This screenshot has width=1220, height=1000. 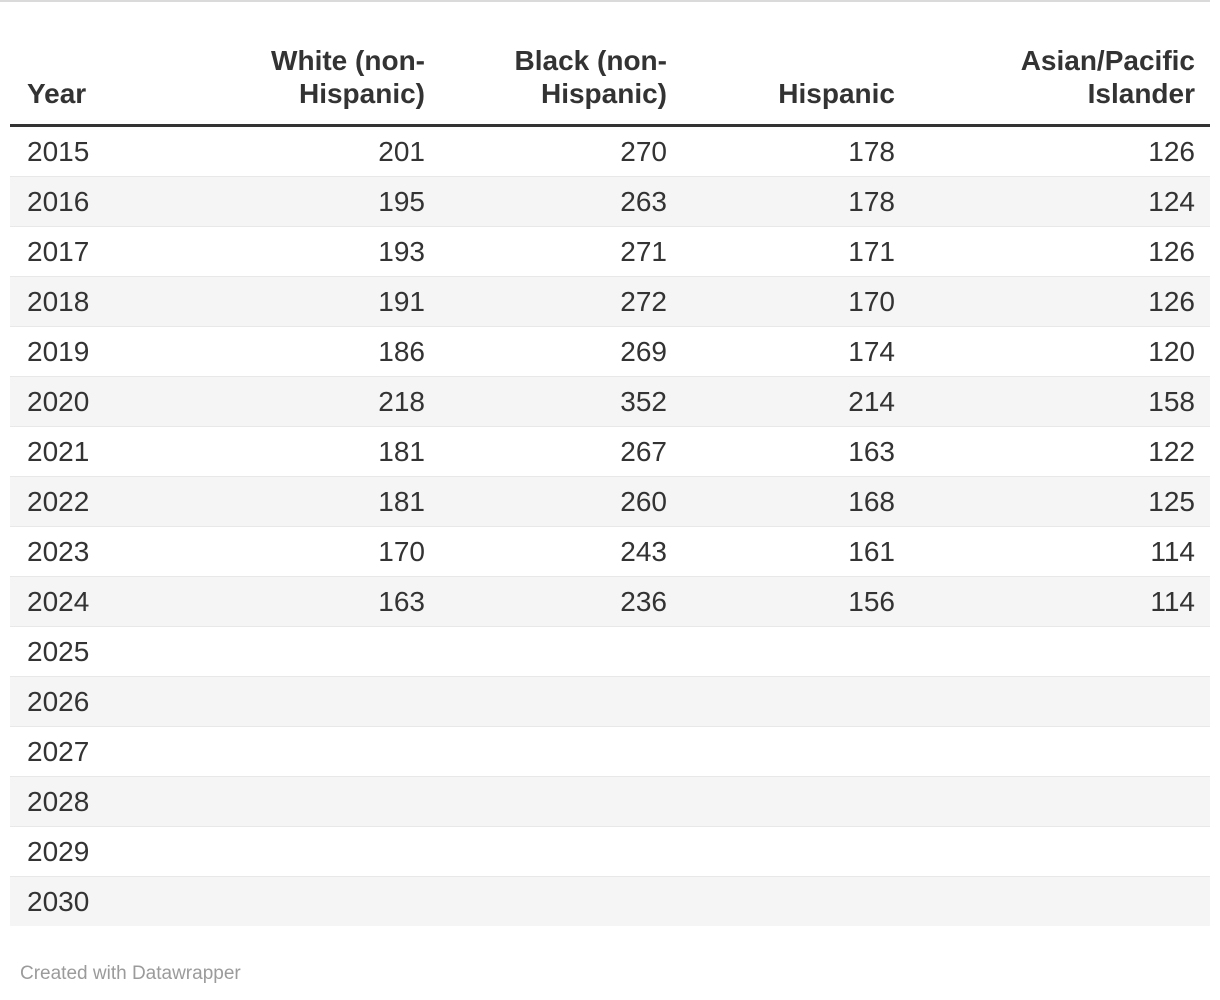 I want to click on value-cell-white-non-hispanic: 201, so click(x=401, y=151).